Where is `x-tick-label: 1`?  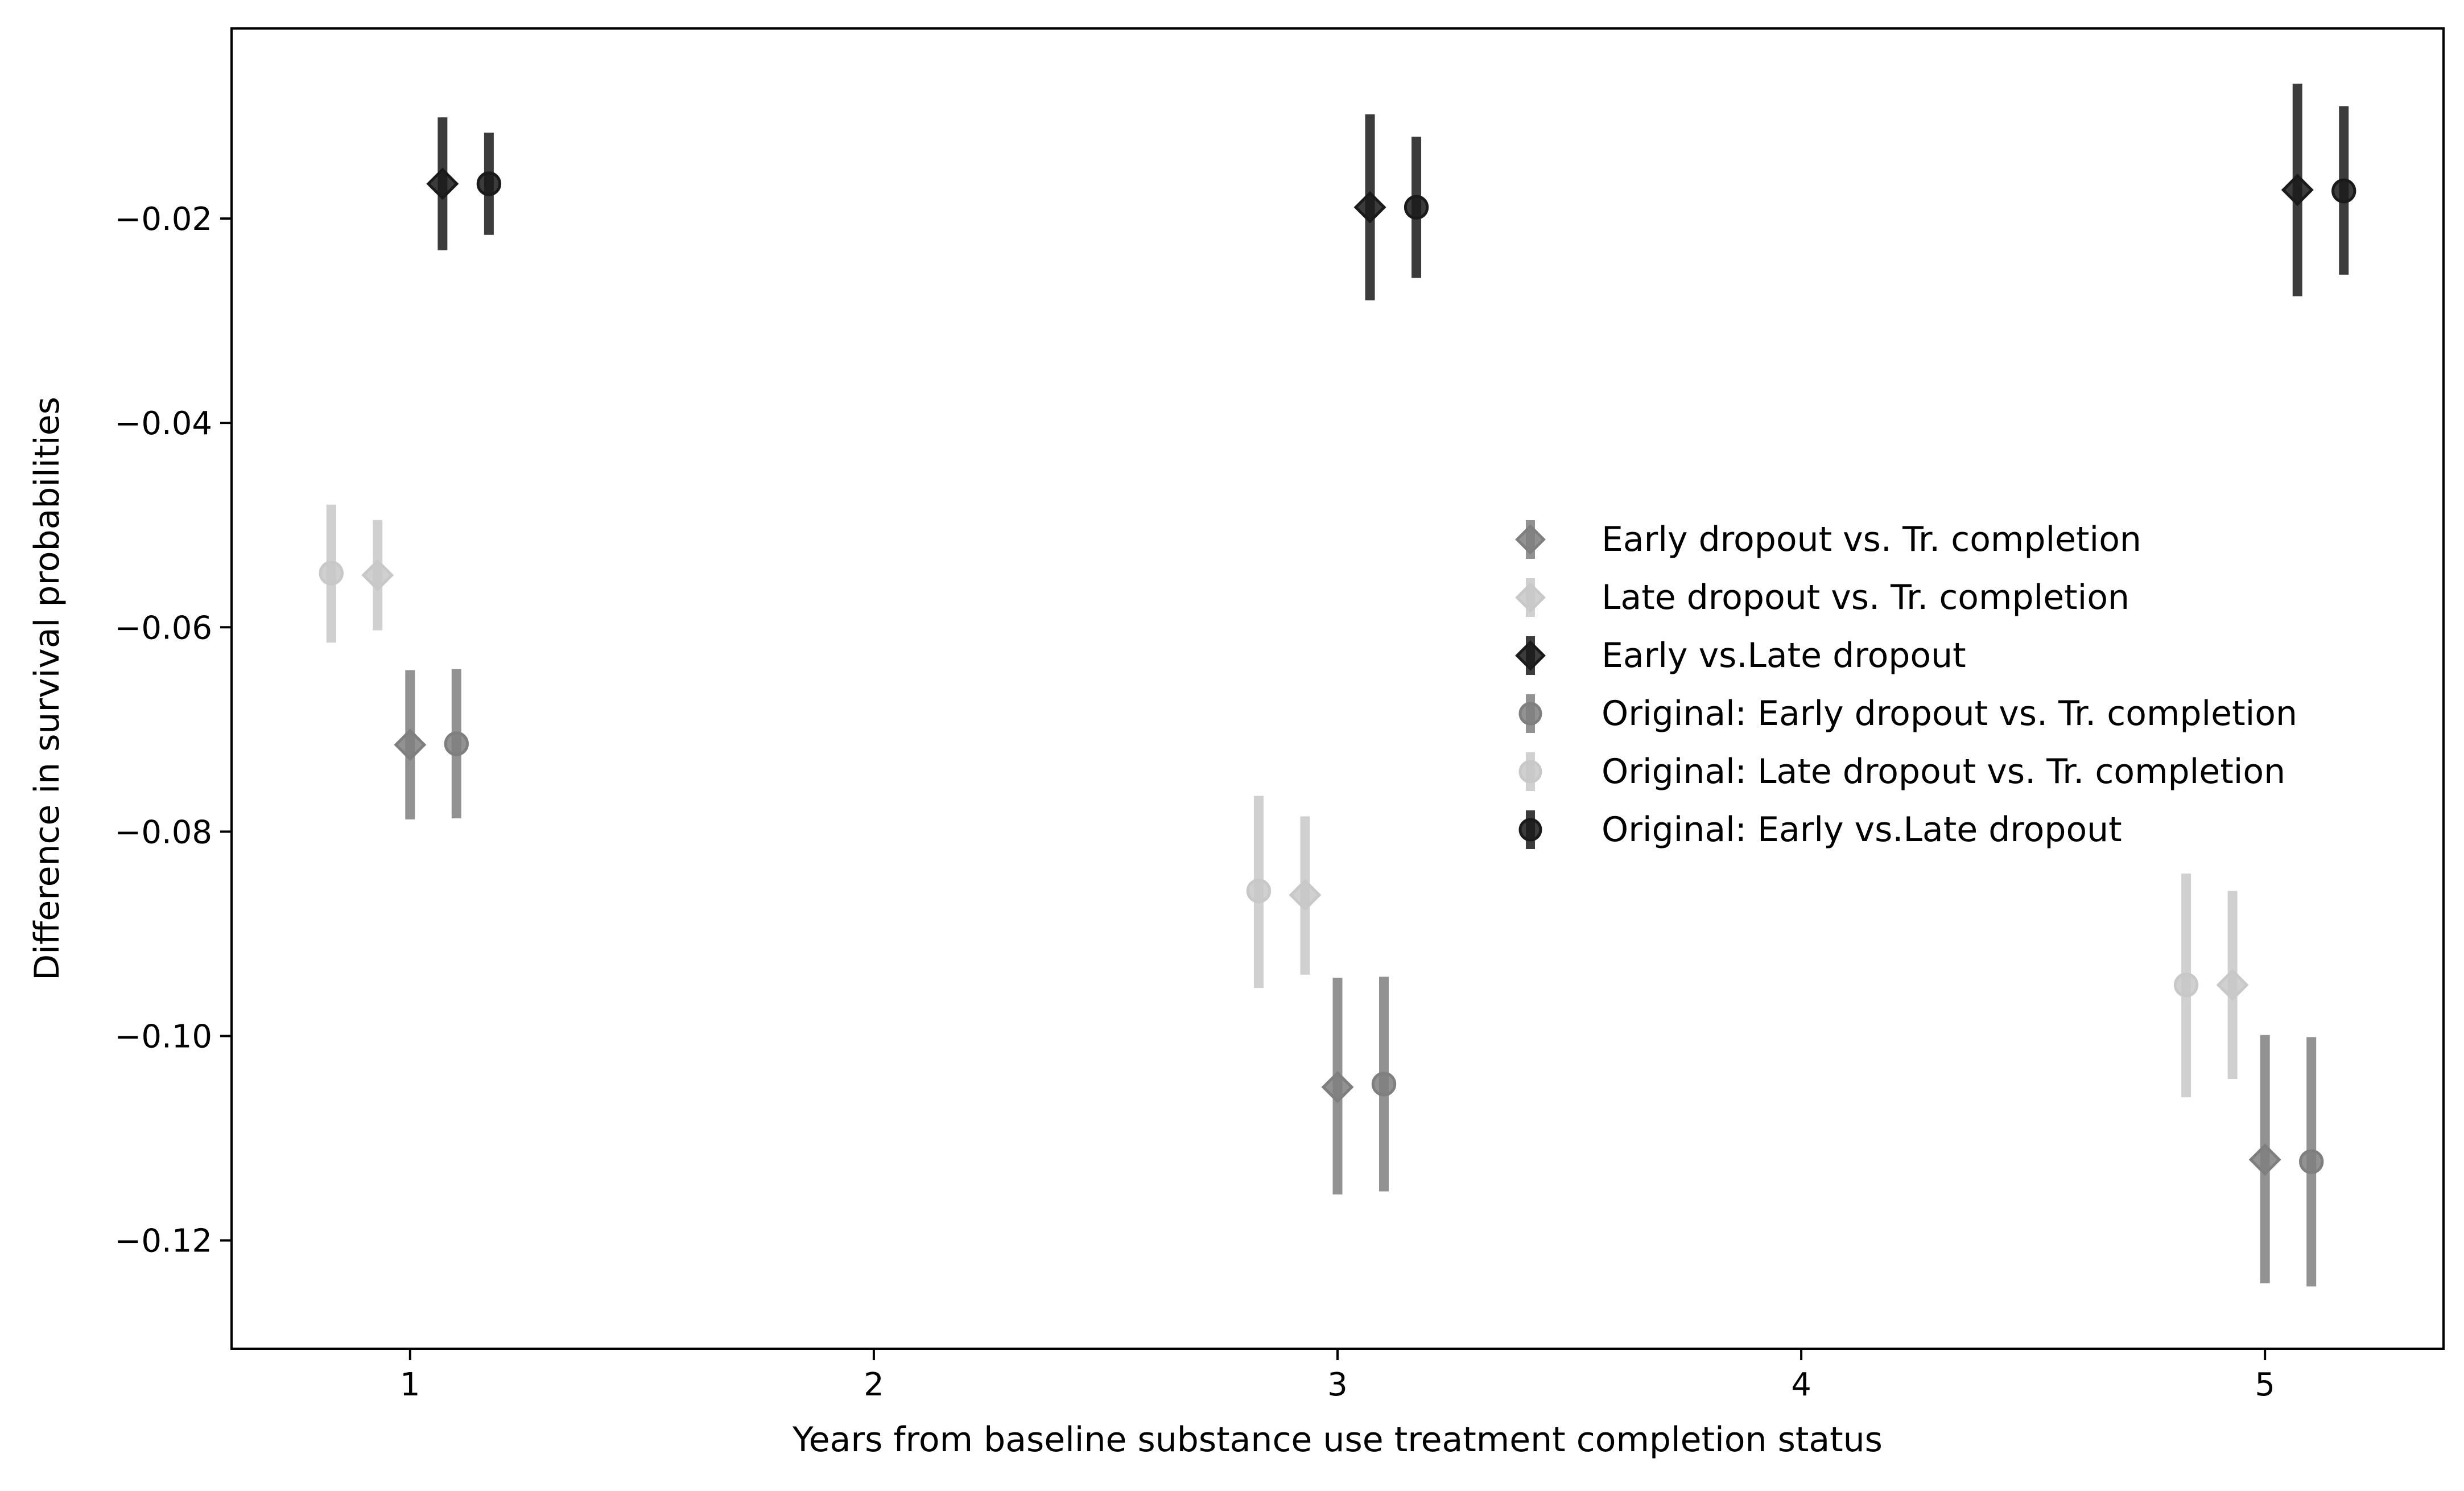
x-tick-label: 1 is located at coordinates (410, 1384).